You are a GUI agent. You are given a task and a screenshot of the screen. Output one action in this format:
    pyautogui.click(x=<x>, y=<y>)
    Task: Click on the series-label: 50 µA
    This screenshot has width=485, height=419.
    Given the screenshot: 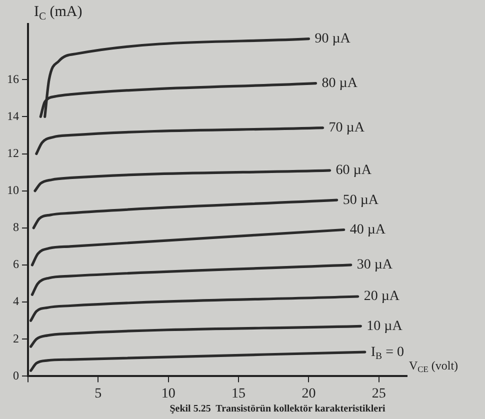 What is the action you would take?
    pyautogui.click(x=361, y=200)
    